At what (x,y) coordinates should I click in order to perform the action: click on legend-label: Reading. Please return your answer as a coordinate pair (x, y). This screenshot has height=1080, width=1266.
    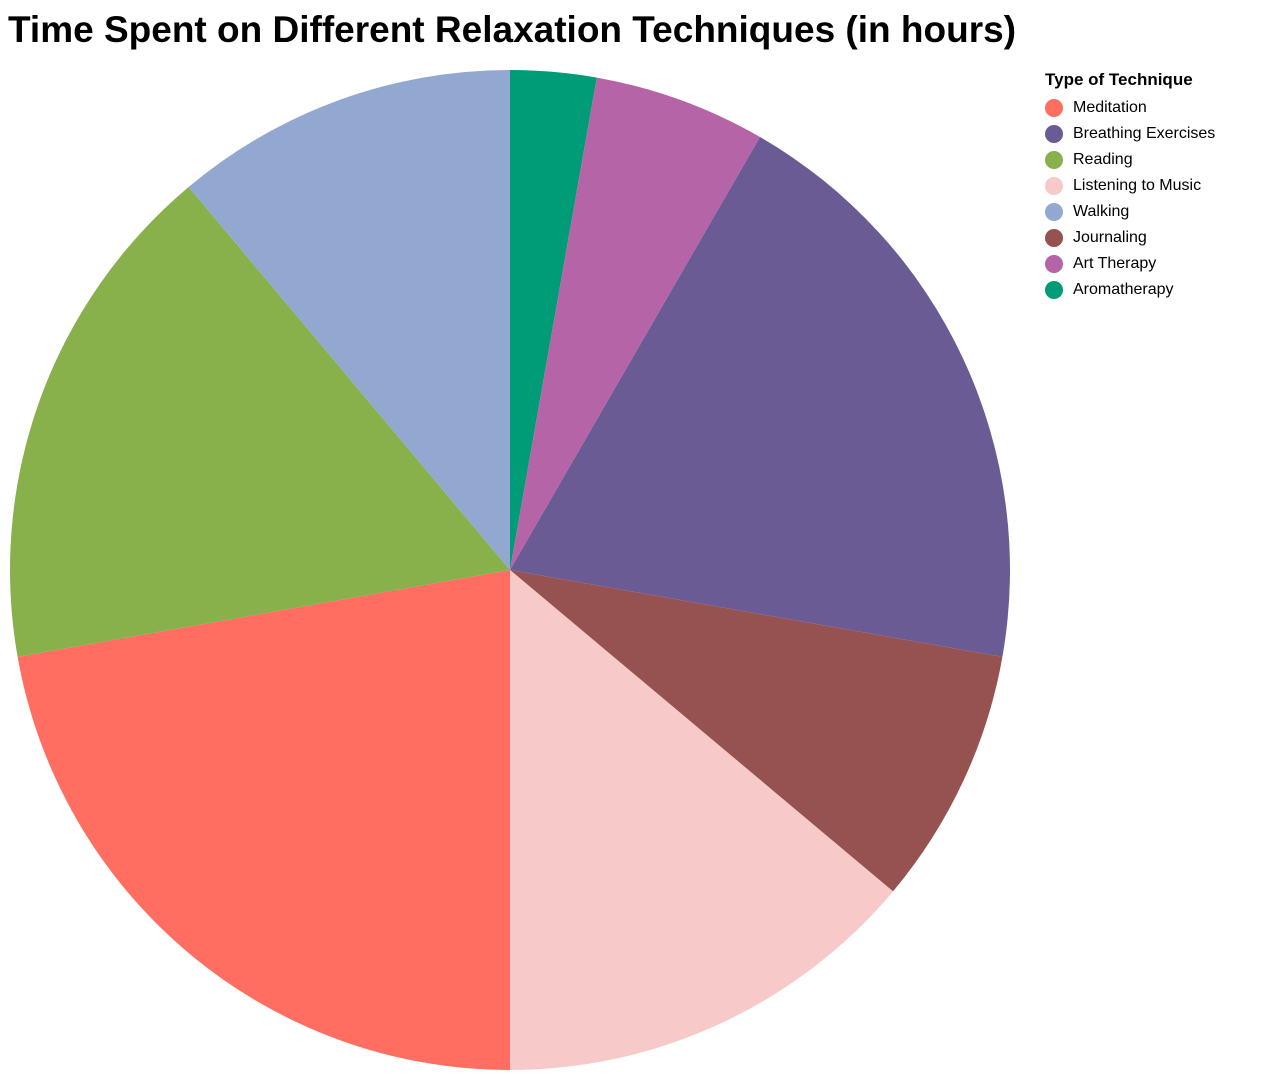
    Looking at the image, I should click on (1103, 159).